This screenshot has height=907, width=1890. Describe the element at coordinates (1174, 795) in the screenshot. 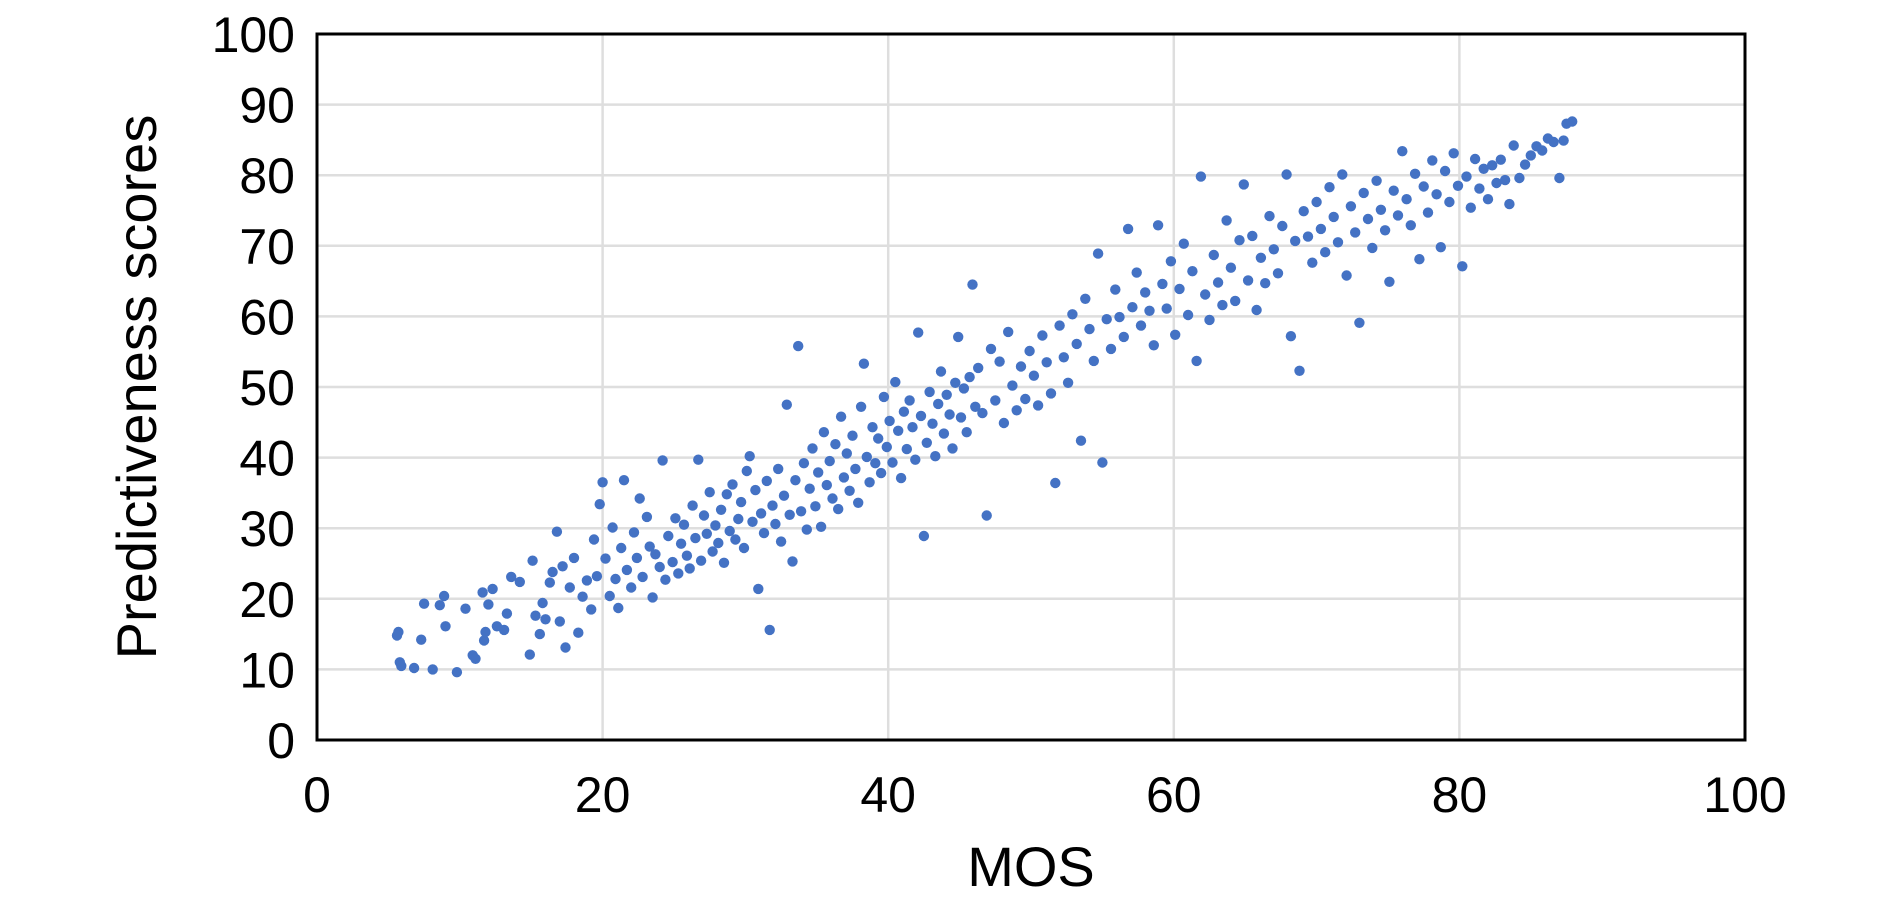

I see `x-tick-label: 60` at that location.